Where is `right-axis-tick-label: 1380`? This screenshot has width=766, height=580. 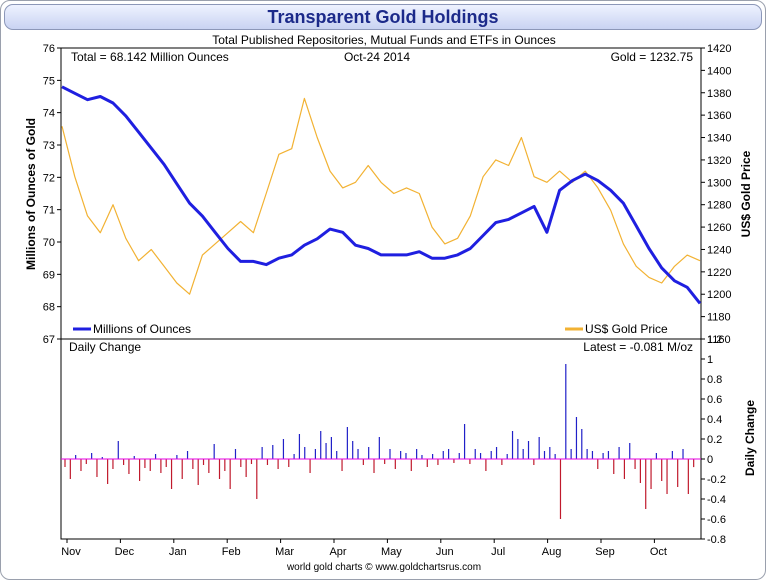
right-axis-tick-label: 1380 is located at coordinates (719, 94).